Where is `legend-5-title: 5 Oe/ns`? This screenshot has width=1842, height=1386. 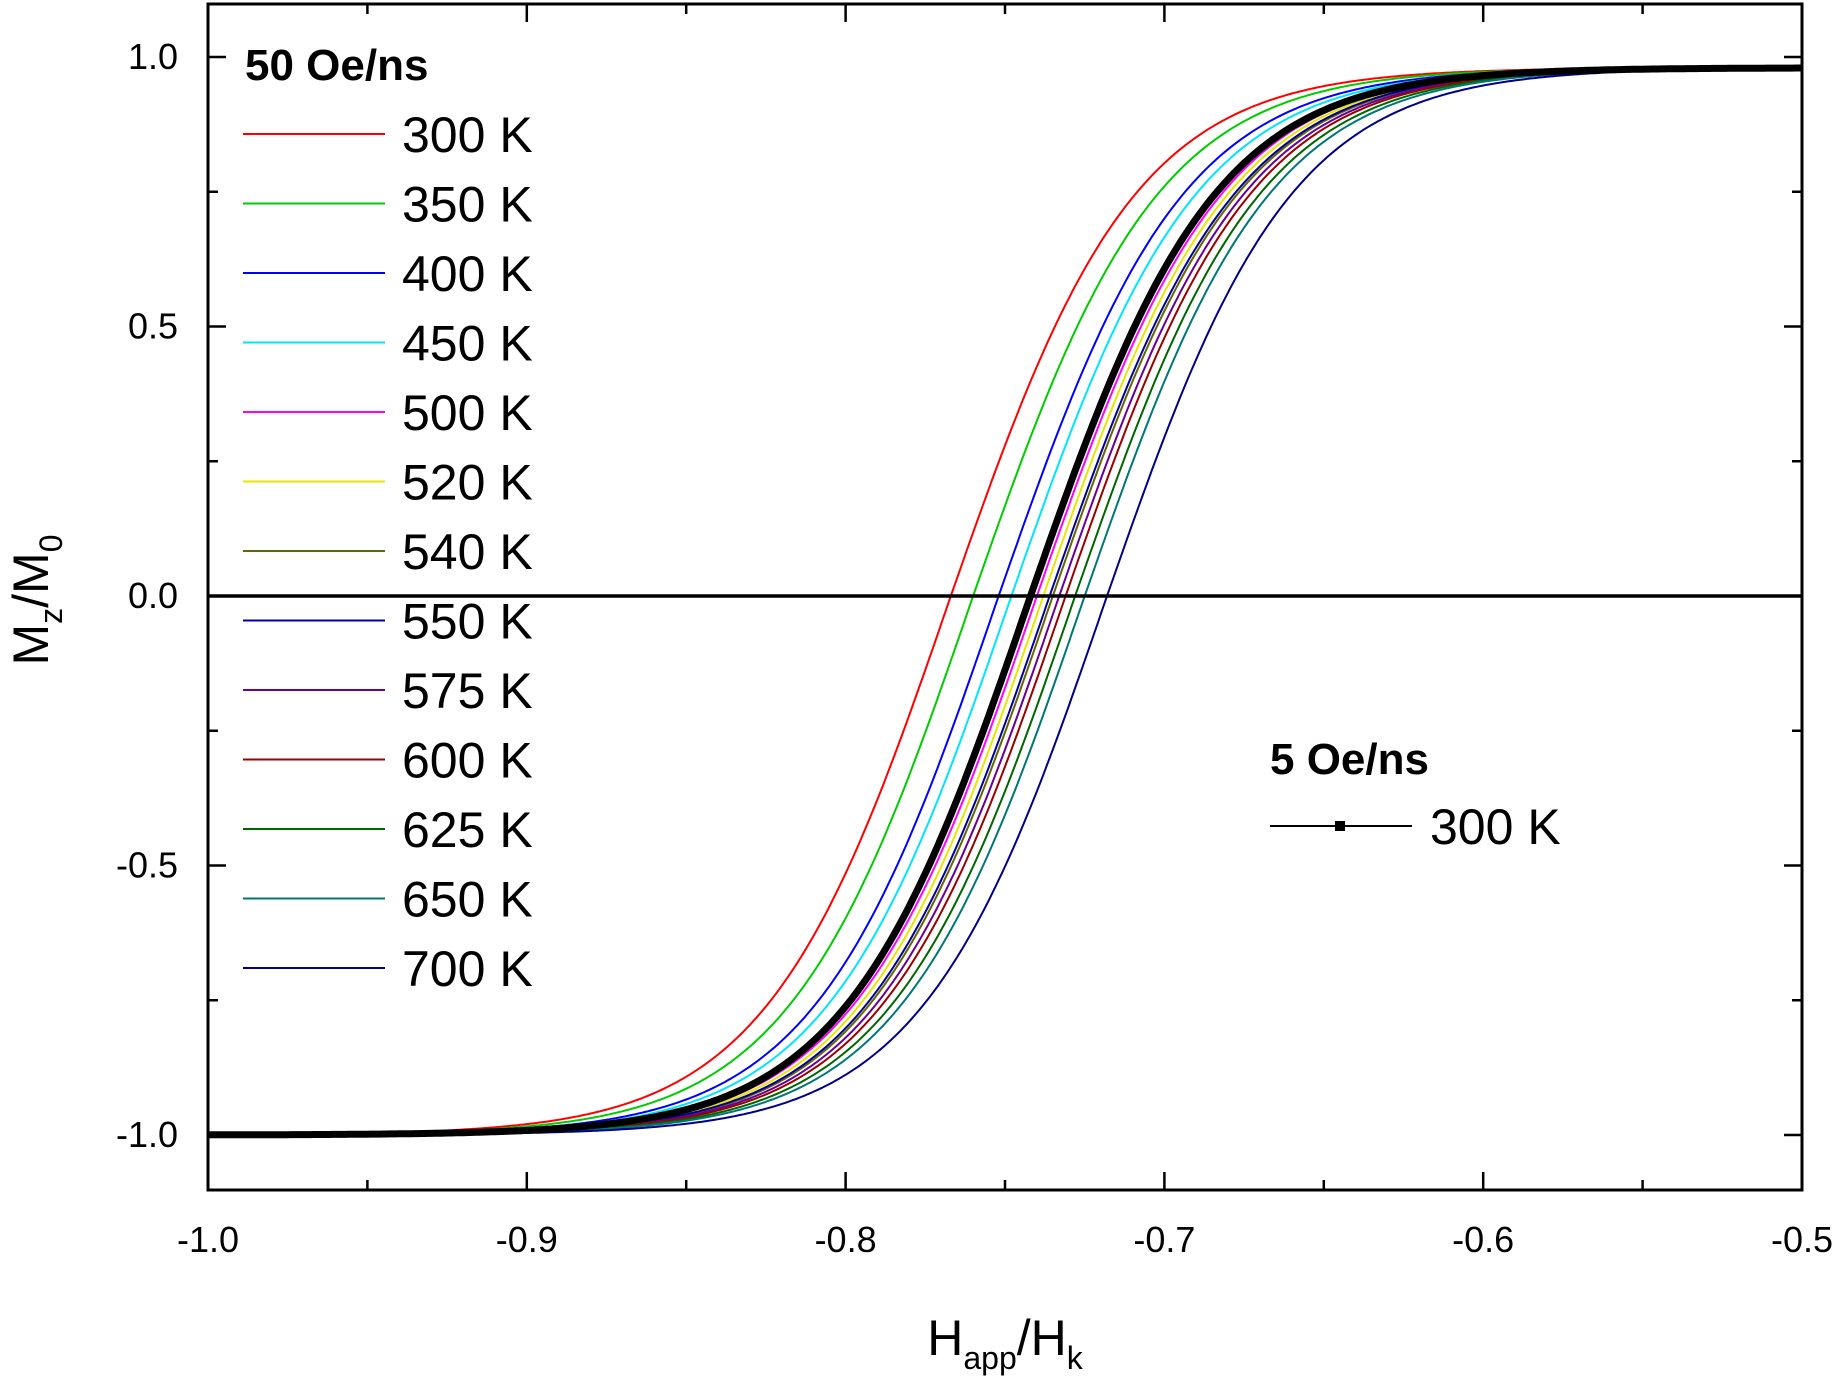
legend-5-title: 5 Oe/ns is located at coordinates (1349, 759).